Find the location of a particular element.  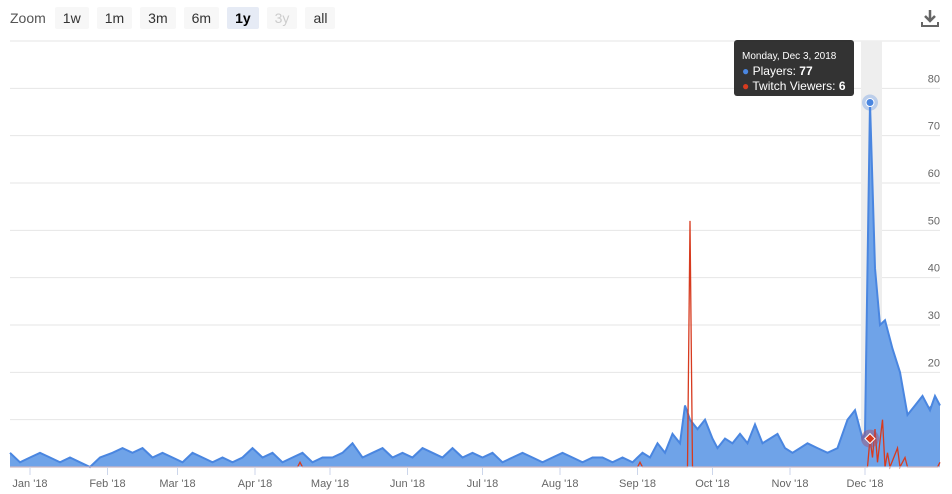

tooltip-date: Monday, Dec 3, 2018 is located at coordinates (789, 56).